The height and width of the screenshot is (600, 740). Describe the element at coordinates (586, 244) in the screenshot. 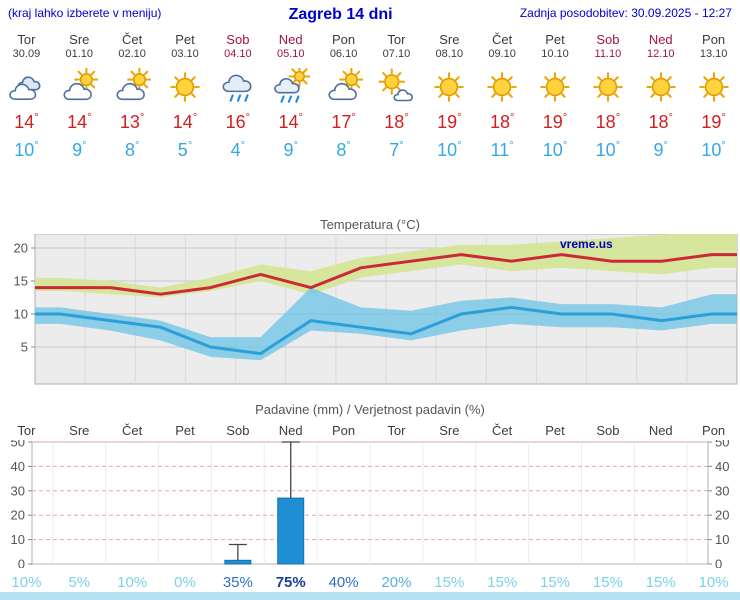

I see `watermark: vreme.us` at that location.